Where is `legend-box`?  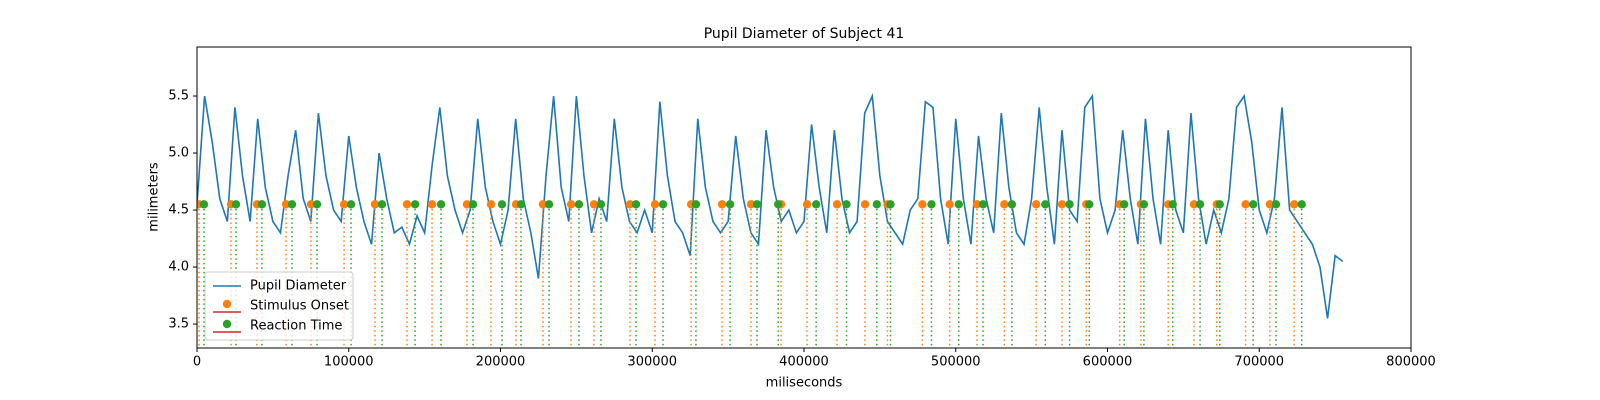
legend-box is located at coordinates (279, 306).